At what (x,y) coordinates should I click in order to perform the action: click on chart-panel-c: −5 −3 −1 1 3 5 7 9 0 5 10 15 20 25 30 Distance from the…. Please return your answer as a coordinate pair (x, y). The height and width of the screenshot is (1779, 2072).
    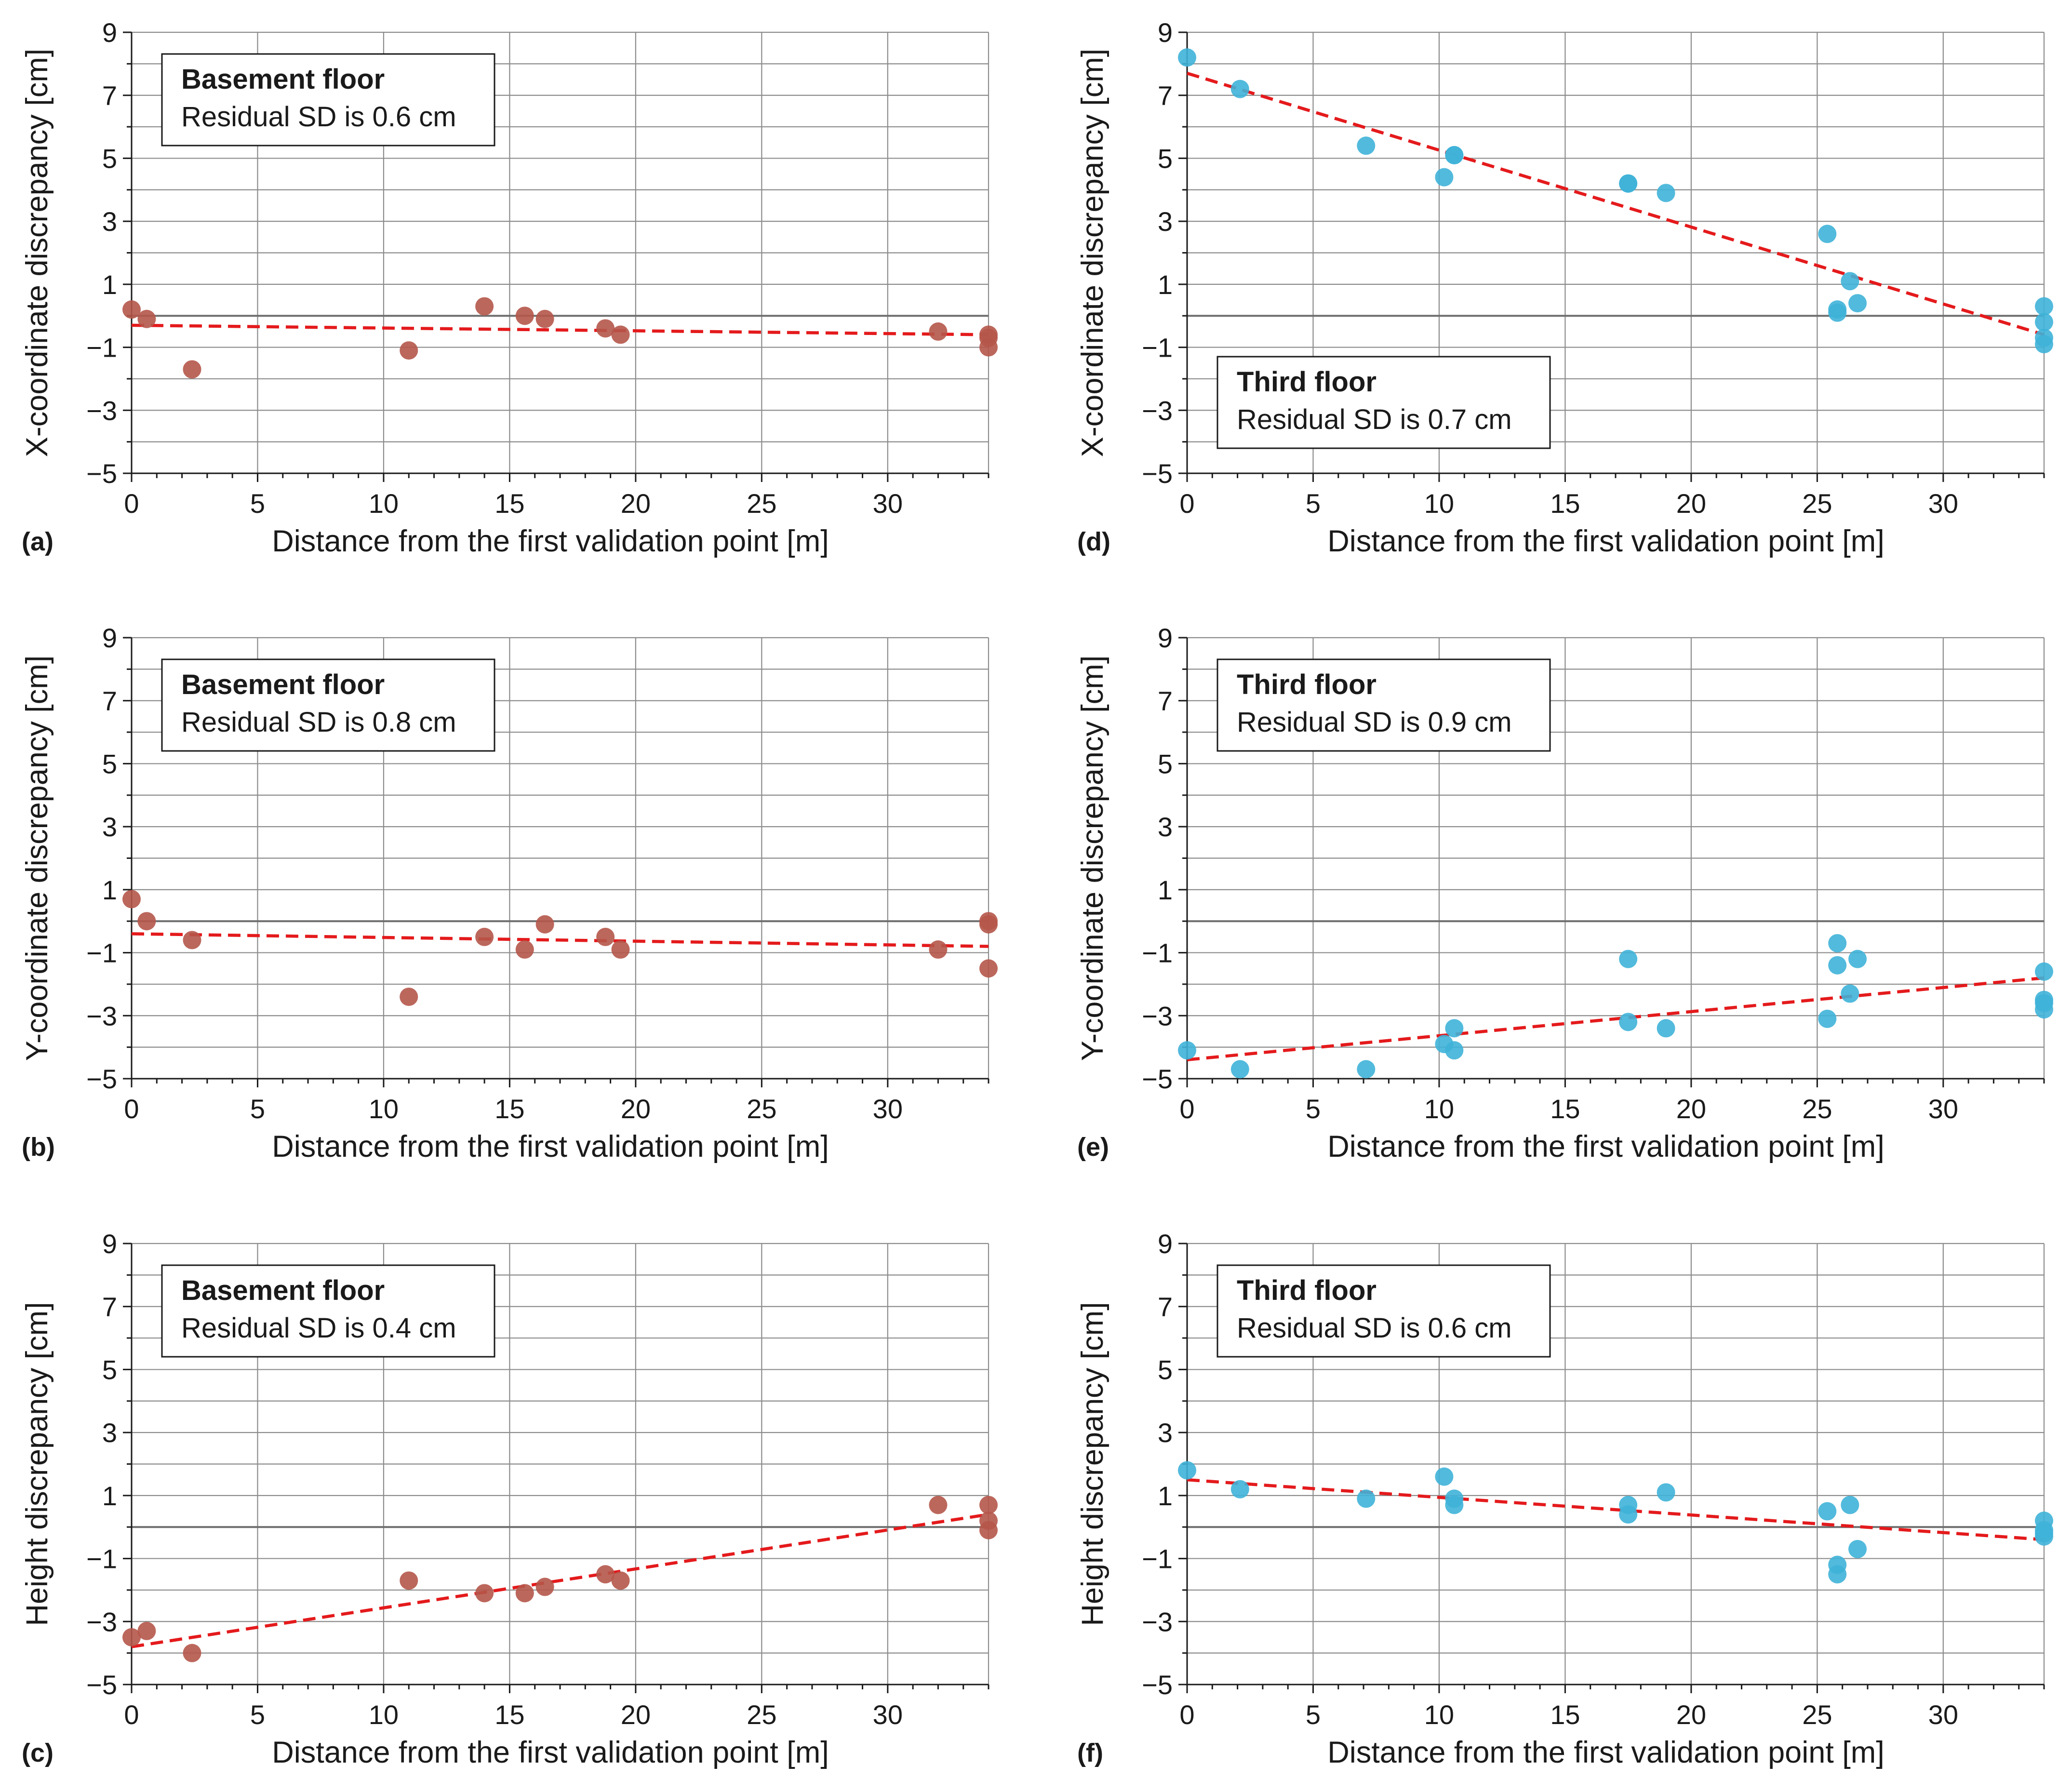
    Looking at the image, I should click on (509, 1499).